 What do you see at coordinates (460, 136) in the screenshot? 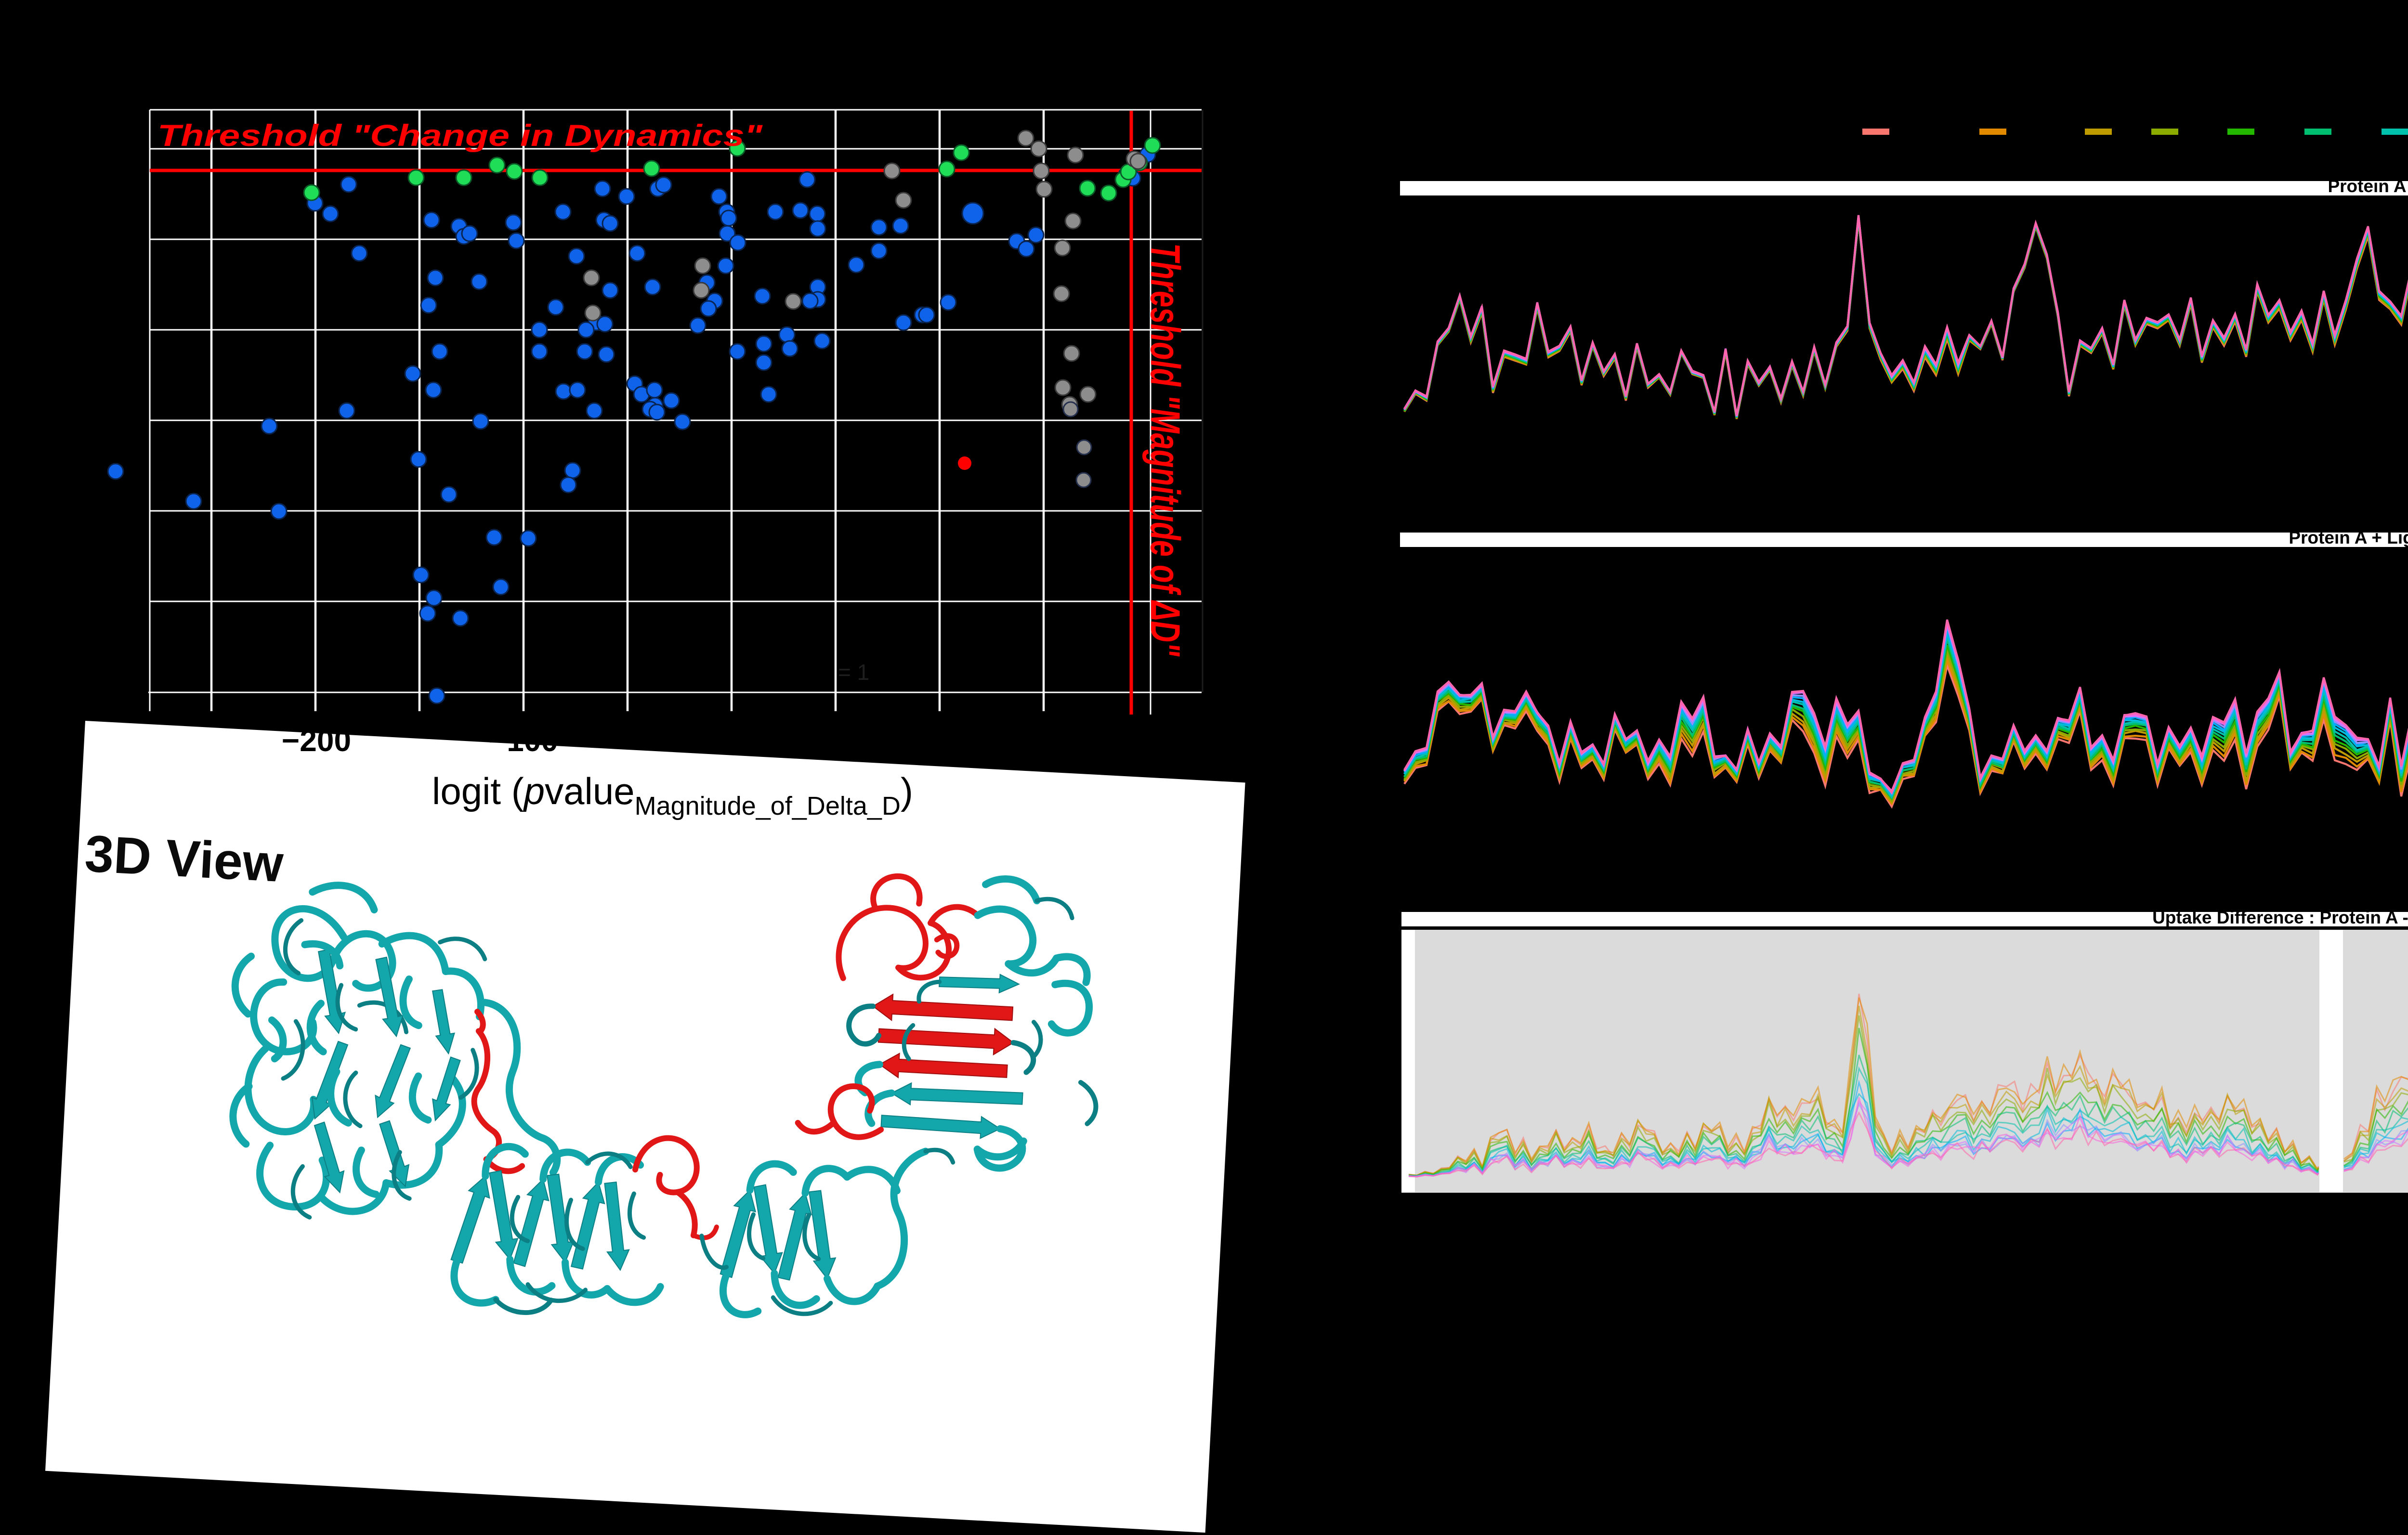
I see `svg-text: Threshold "Change in Dynamics"` at bounding box center [460, 136].